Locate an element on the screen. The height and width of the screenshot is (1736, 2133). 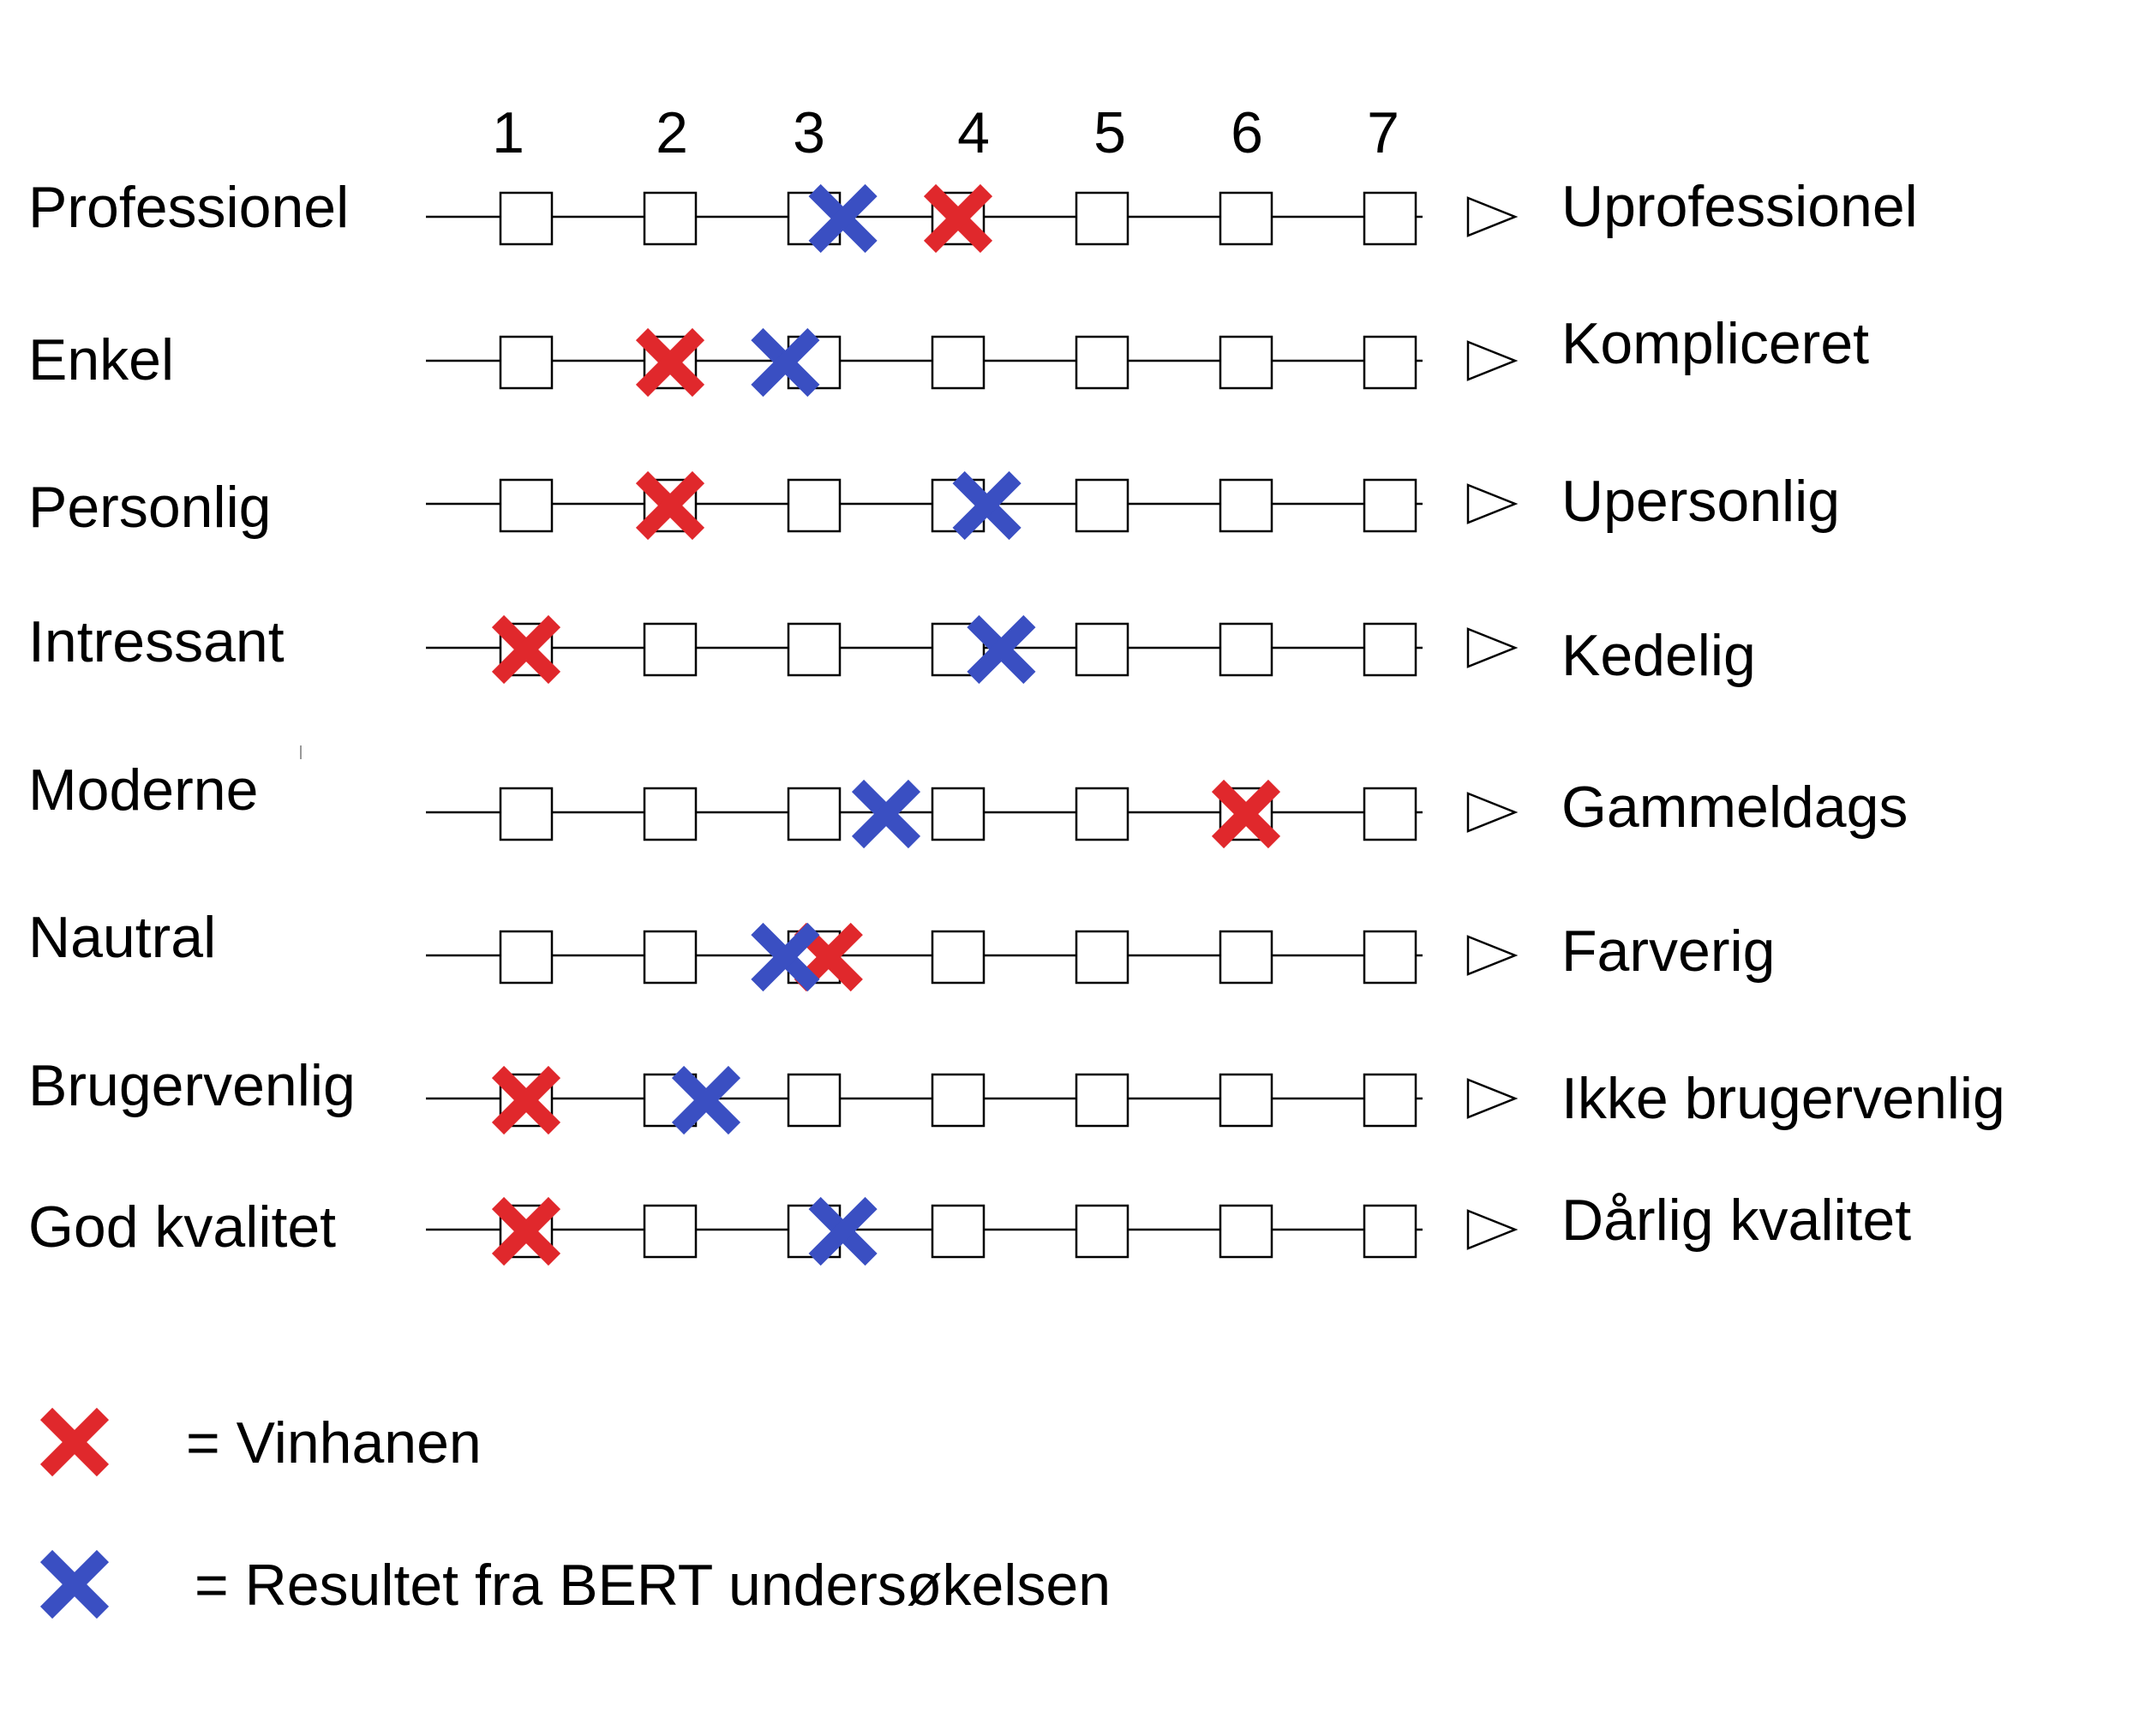
right-anchor-label: Farverig is located at coordinates (1668, 951).